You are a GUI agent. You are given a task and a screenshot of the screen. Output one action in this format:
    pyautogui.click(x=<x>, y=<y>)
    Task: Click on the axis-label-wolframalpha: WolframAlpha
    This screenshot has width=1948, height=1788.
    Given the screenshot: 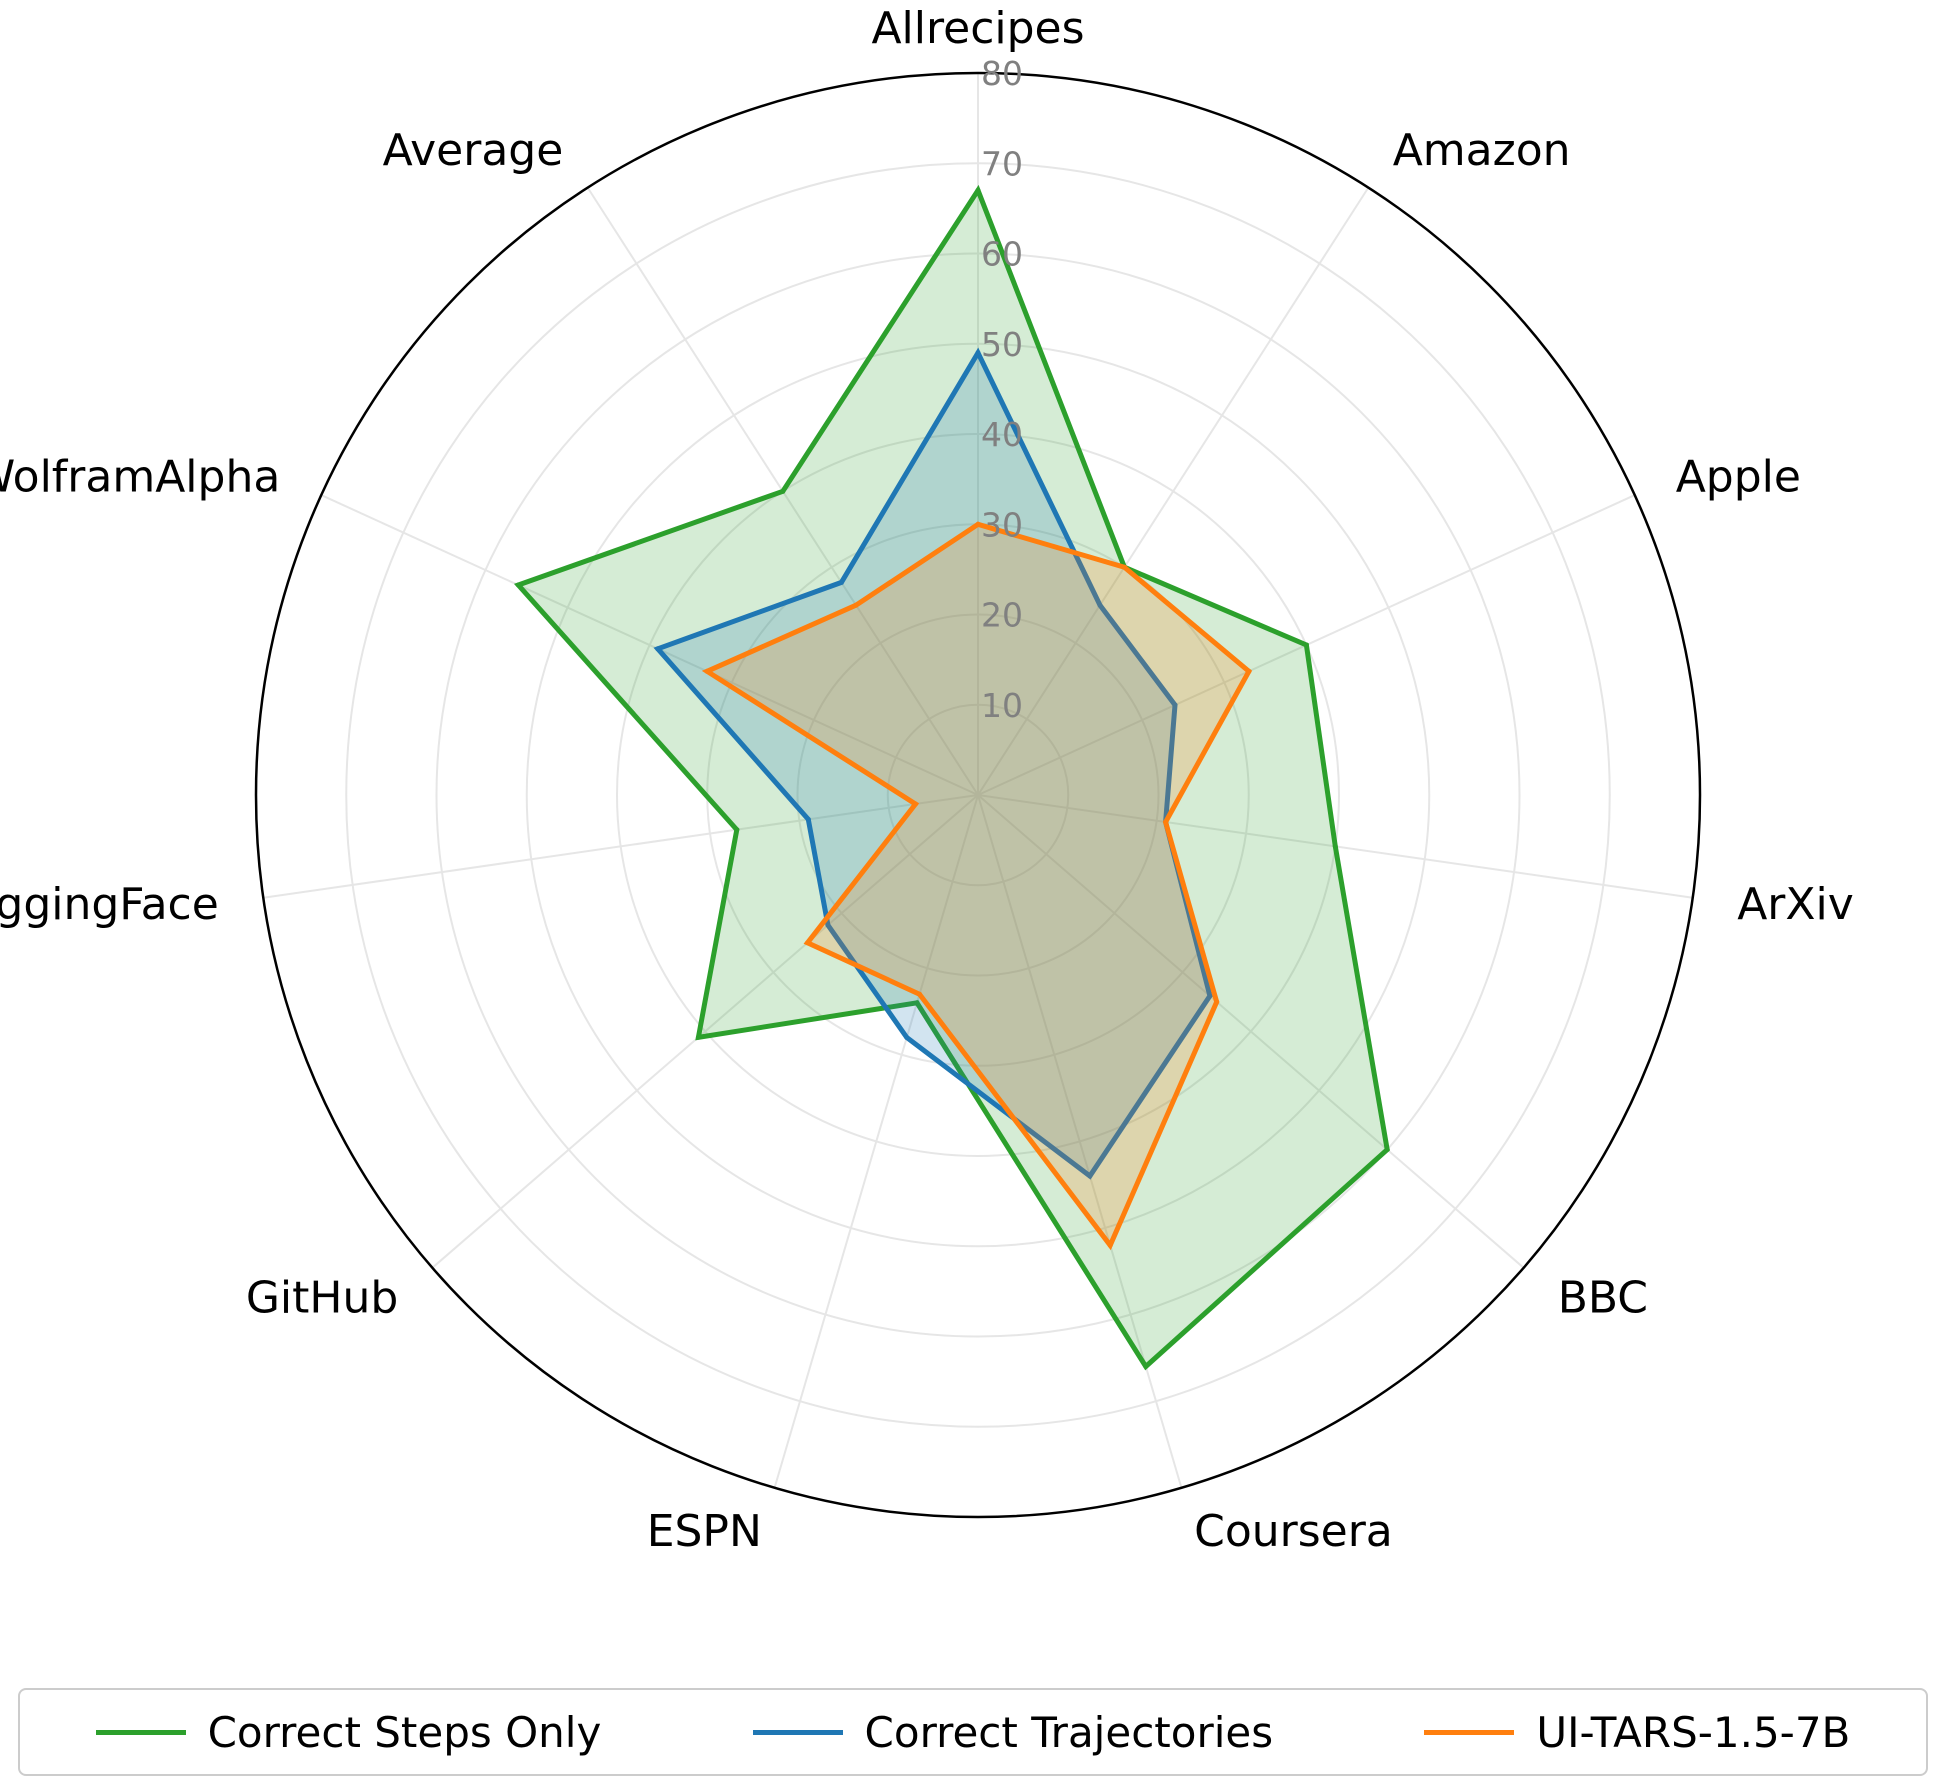 What is the action you would take?
    pyautogui.click(x=140, y=476)
    